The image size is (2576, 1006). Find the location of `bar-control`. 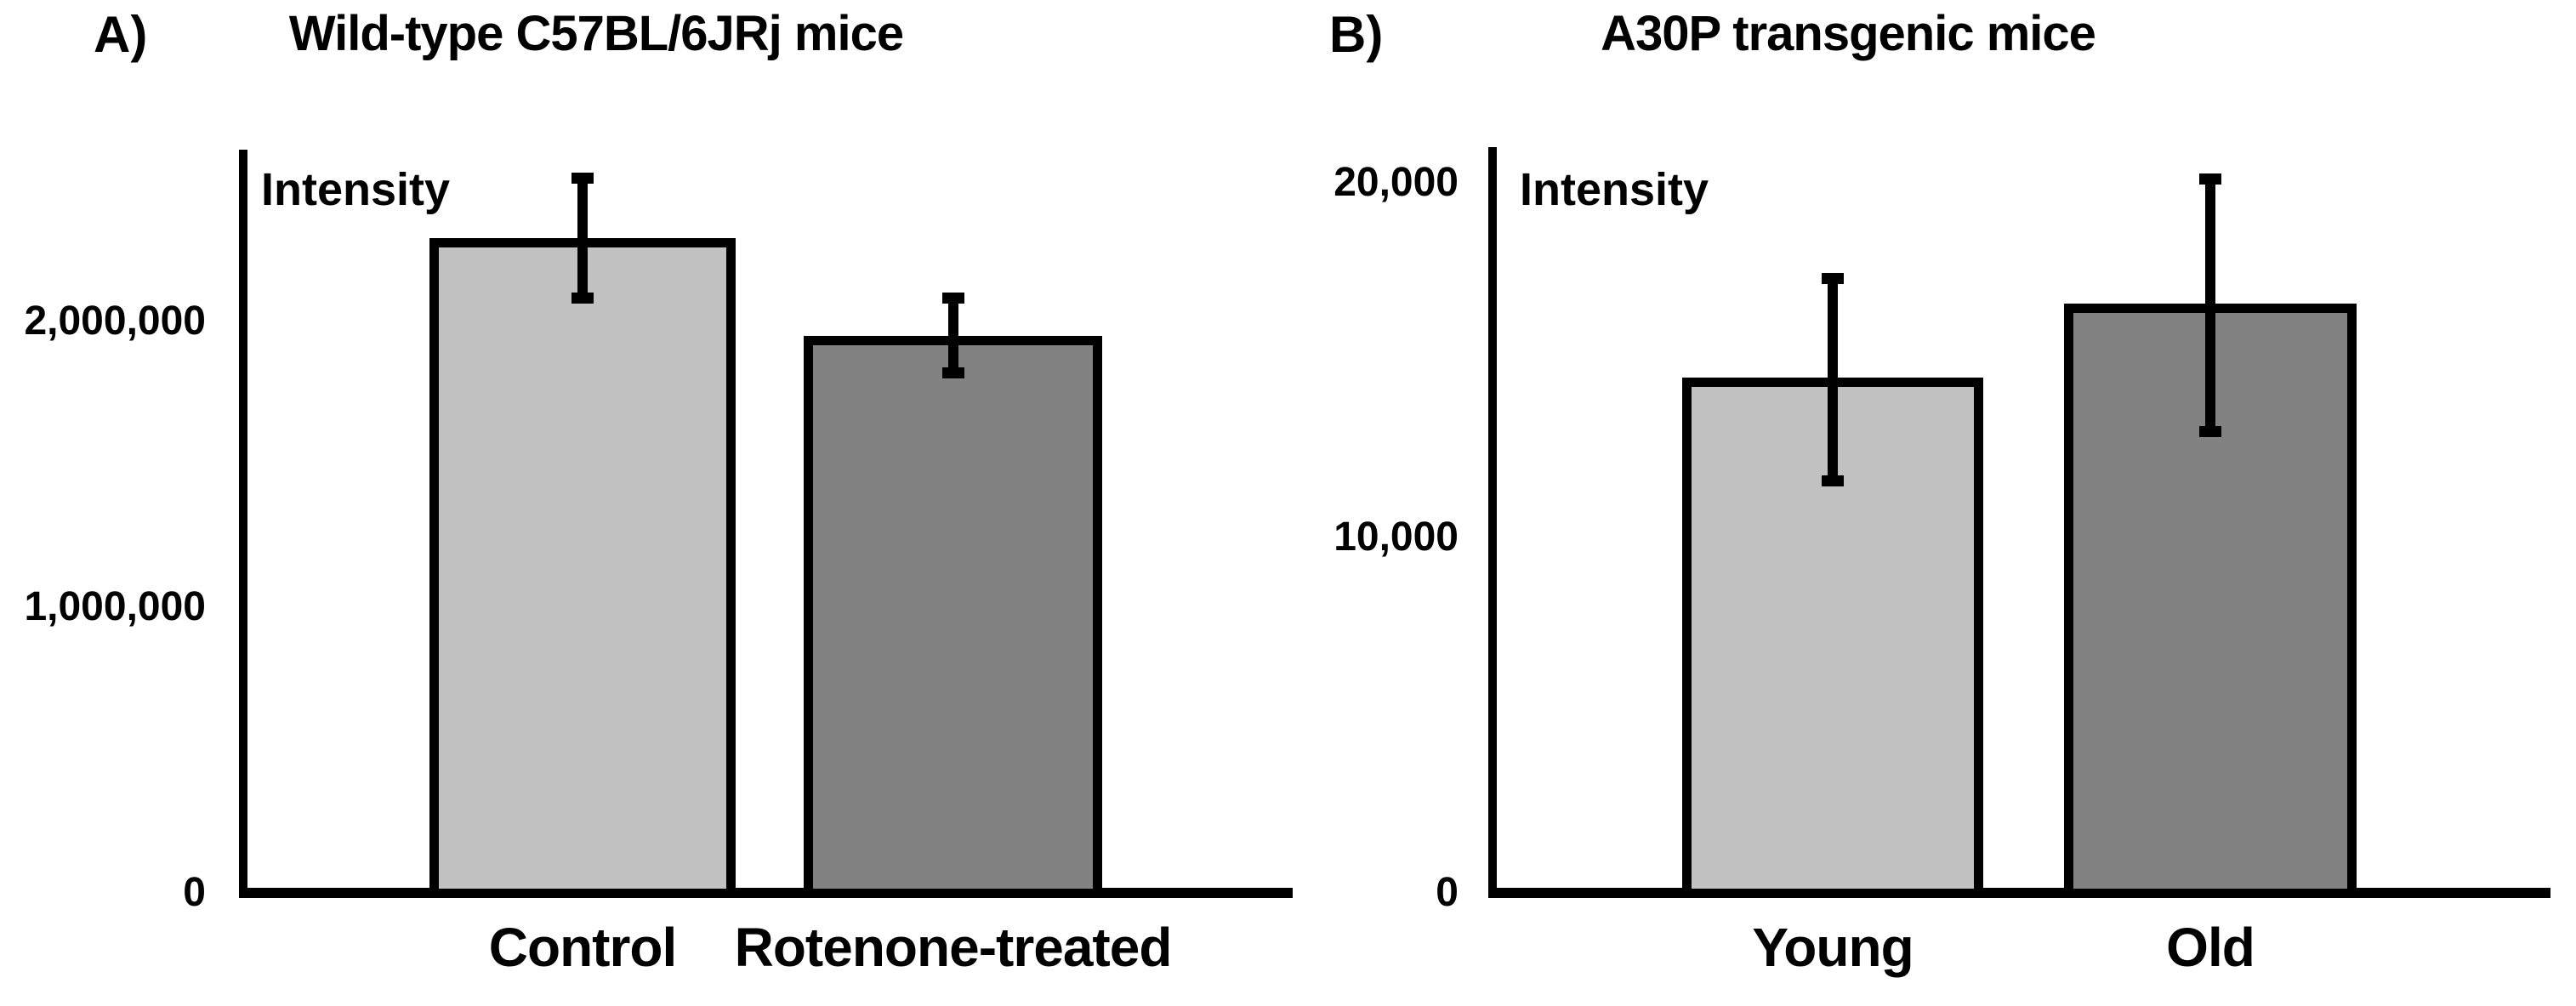

bar-control is located at coordinates (582, 568).